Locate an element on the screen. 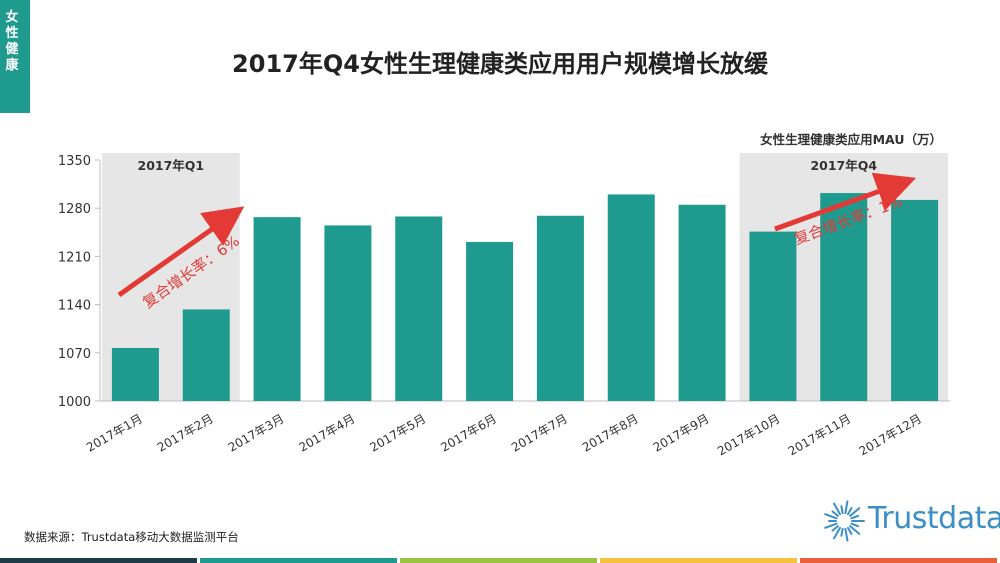  category-tag: 女性健康 is located at coordinates (15, 56).